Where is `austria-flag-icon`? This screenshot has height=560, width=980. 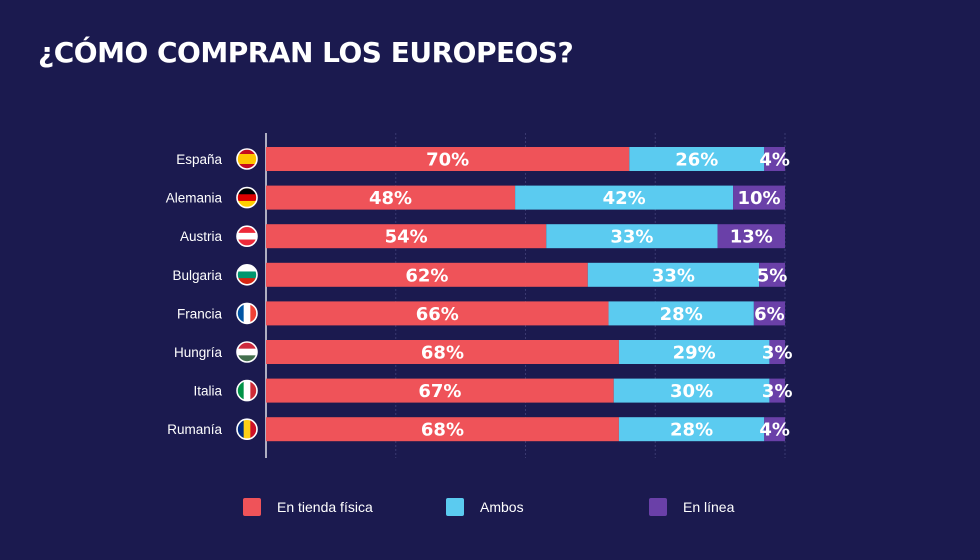 austria-flag-icon is located at coordinates (247, 236).